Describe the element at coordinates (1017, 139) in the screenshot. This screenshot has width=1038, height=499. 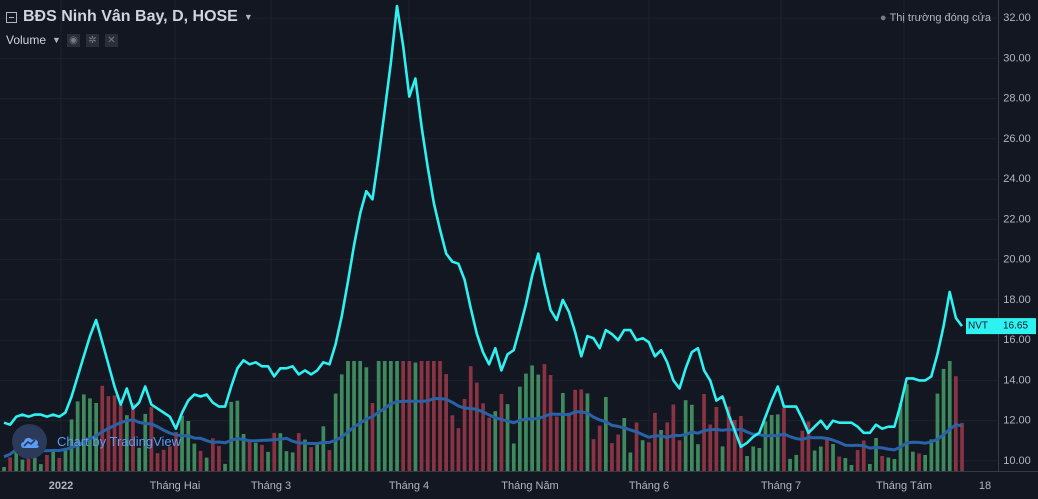
I see `y-tick-label: 26.00` at that location.